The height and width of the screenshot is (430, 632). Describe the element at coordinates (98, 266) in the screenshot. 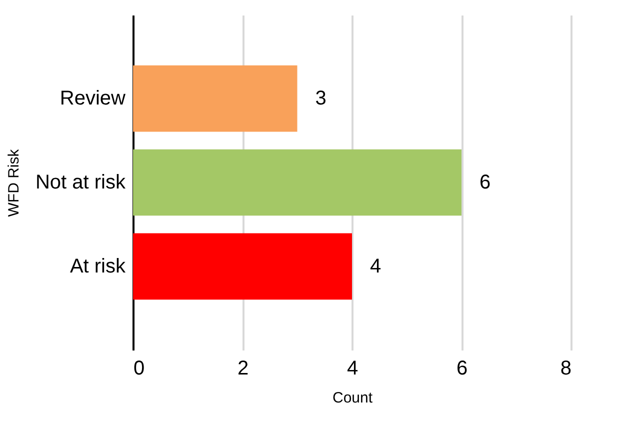

I see `y-tick-label: At risk` at that location.